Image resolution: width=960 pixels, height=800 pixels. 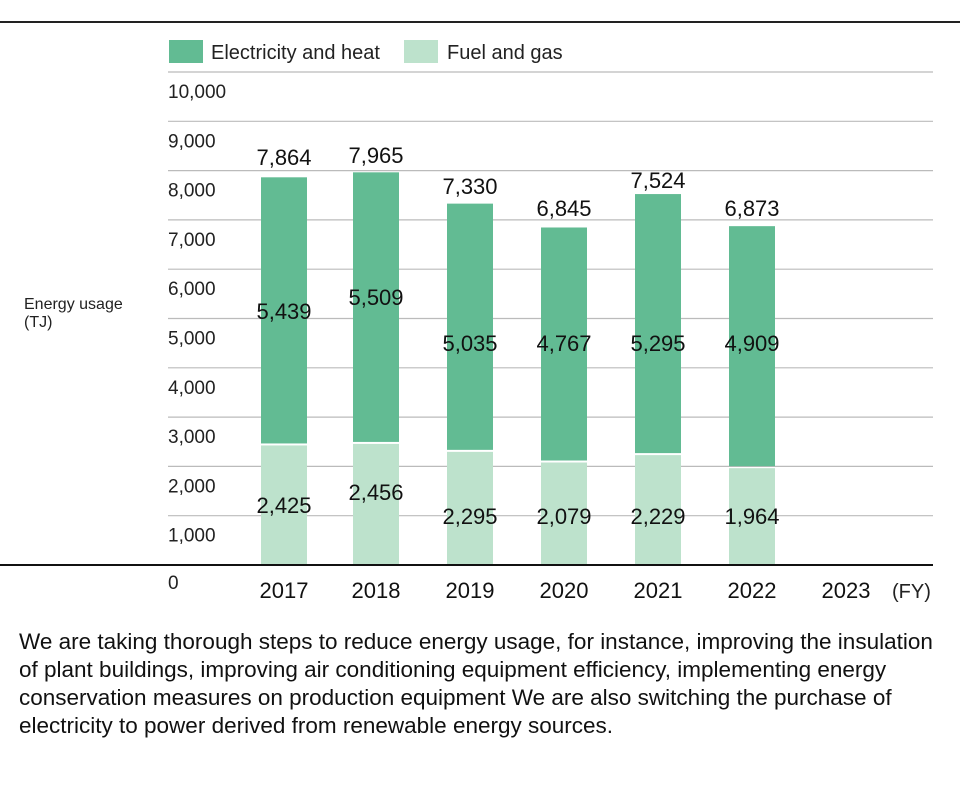 I want to click on bar-electricity-2022, so click(x=752, y=346).